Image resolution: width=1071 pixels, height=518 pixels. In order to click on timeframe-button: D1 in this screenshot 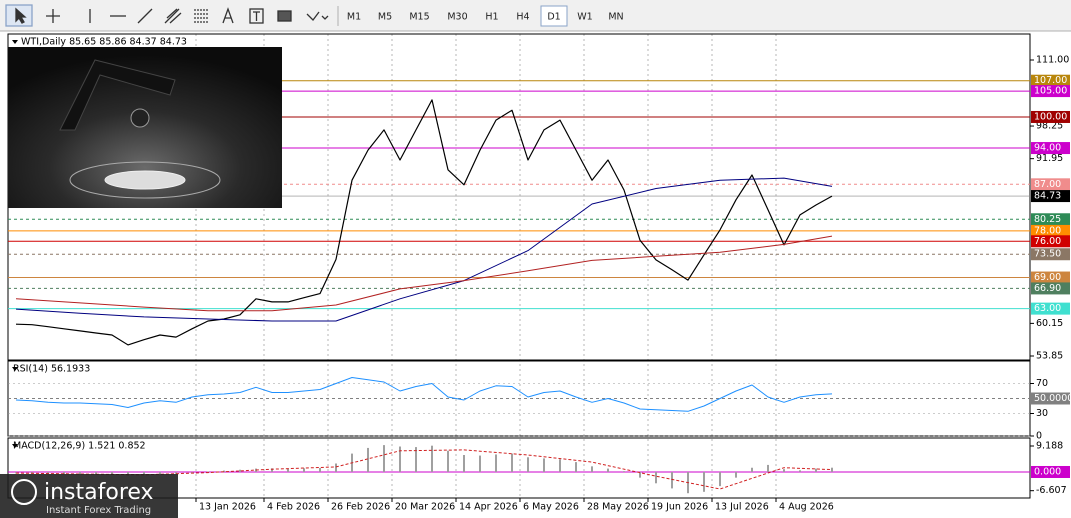, I will do `click(553, 17)`.